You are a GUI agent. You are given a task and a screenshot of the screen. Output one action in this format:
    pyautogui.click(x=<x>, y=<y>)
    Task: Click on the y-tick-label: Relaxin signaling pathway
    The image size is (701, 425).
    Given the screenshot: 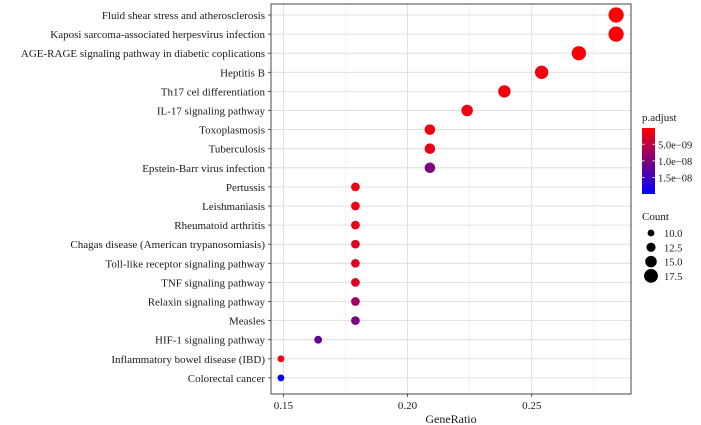 What is the action you would take?
    pyautogui.click(x=207, y=303)
    